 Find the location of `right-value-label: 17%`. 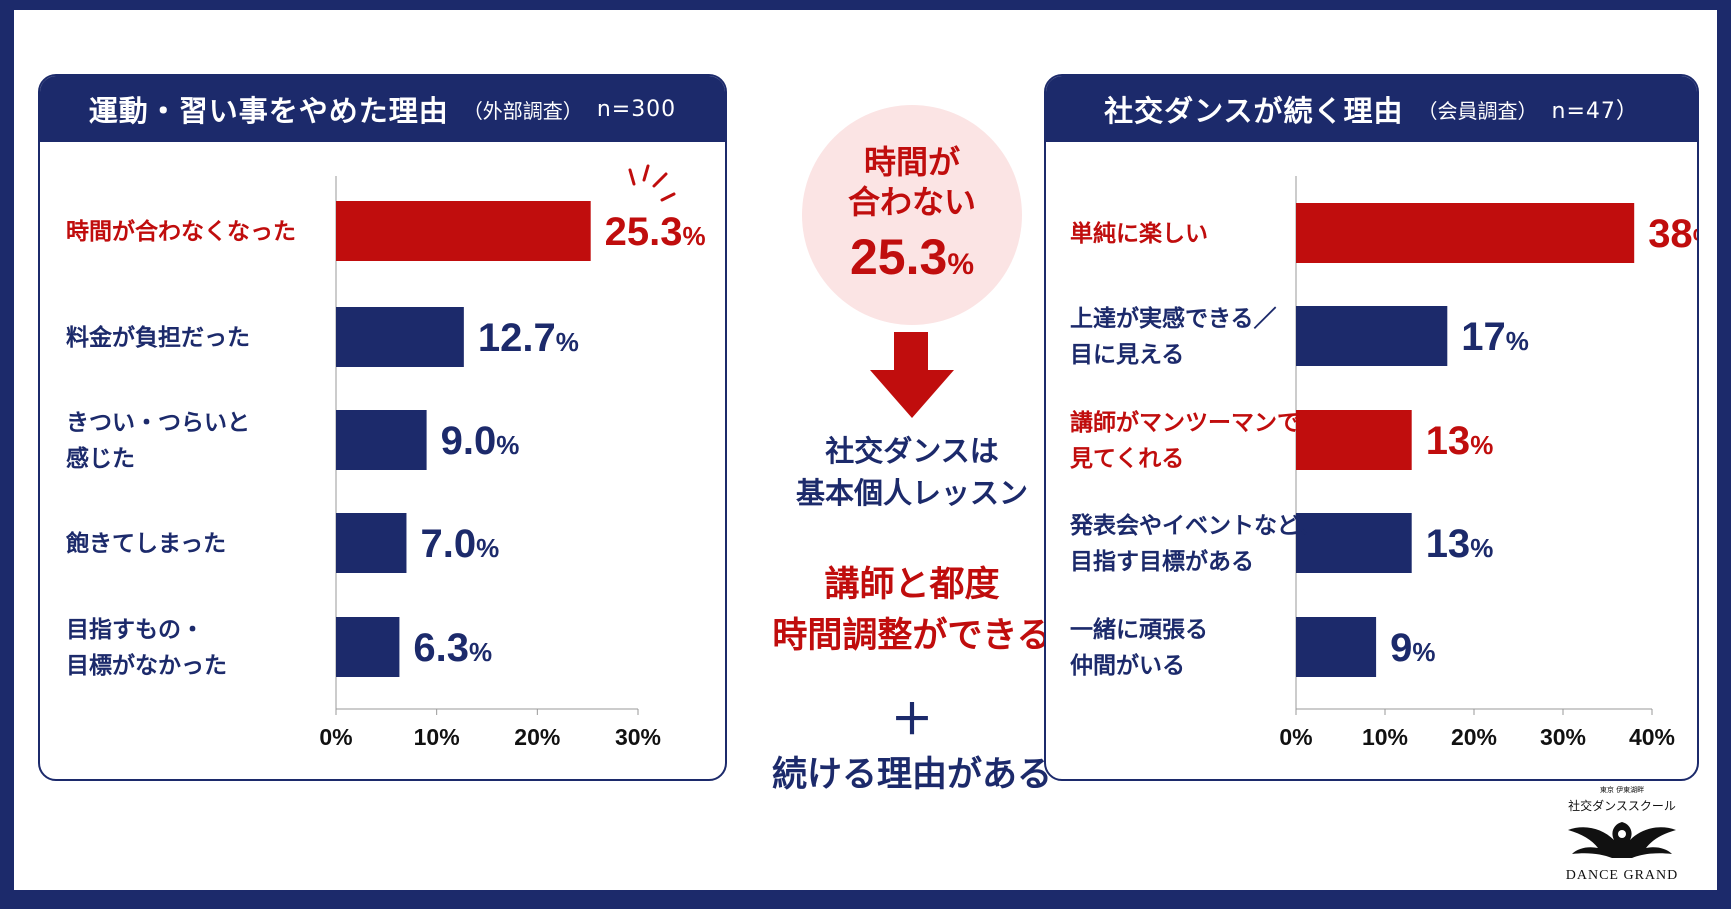

right-value-label: 17% is located at coordinates (1495, 337).